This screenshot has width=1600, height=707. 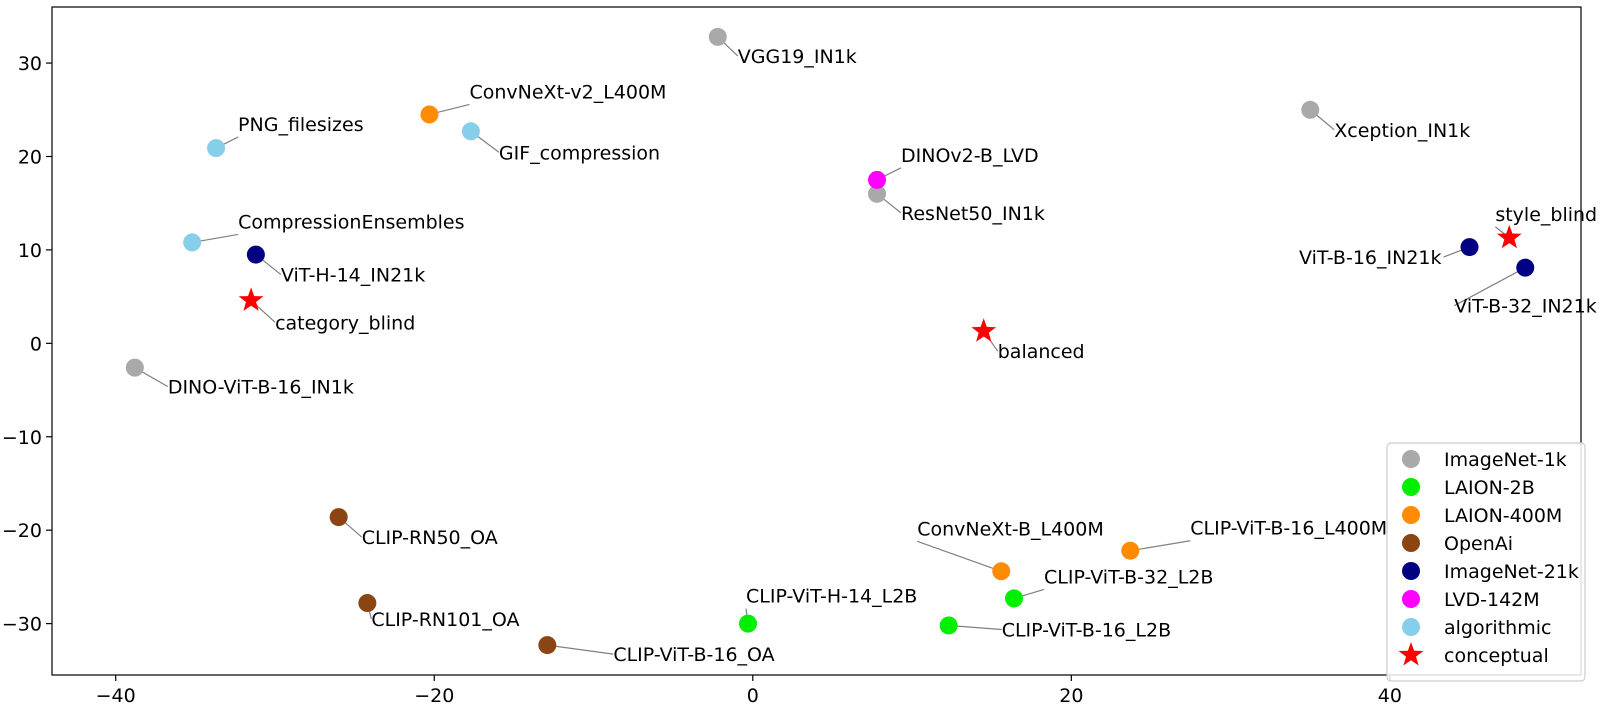 I want to click on point-label: CLIP-RN50_OA, so click(x=430, y=538).